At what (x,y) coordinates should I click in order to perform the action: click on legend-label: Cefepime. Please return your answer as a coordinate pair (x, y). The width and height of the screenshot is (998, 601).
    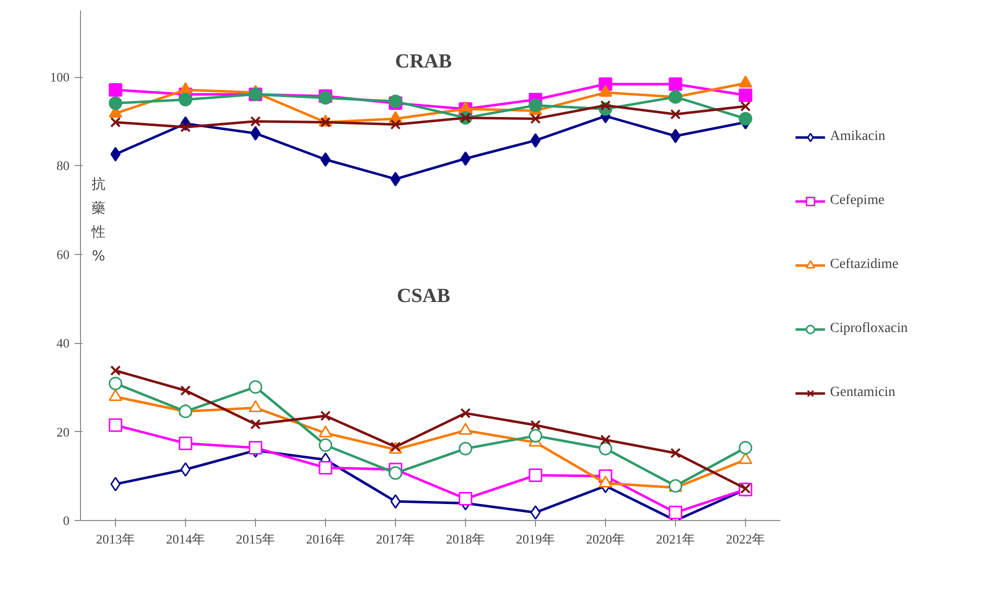
    Looking at the image, I should click on (857, 201).